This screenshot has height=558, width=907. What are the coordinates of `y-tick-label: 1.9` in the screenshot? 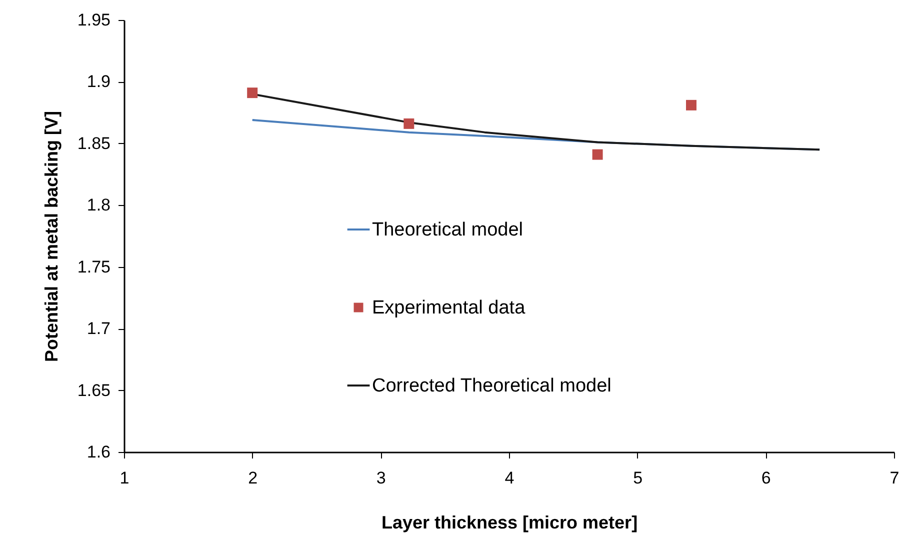 It's located at (98, 82).